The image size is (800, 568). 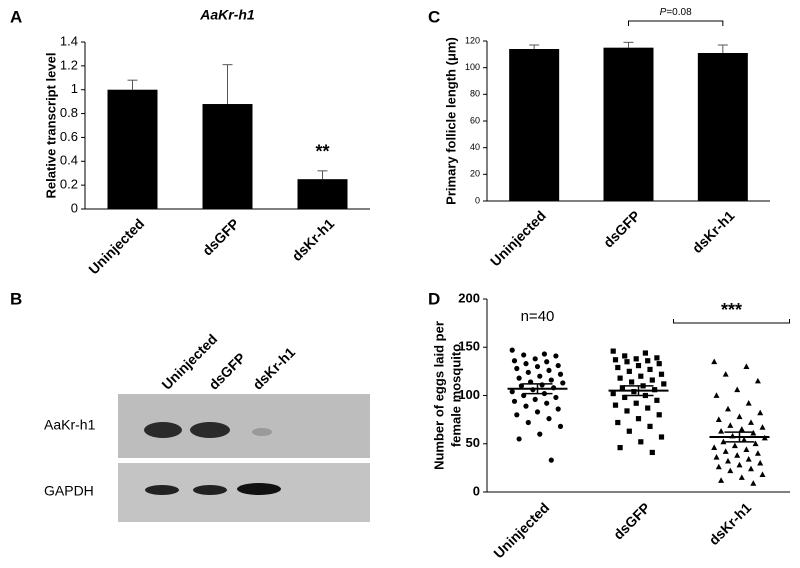 I want to click on chart-title: AaKr-h1, so click(x=227, y=15).